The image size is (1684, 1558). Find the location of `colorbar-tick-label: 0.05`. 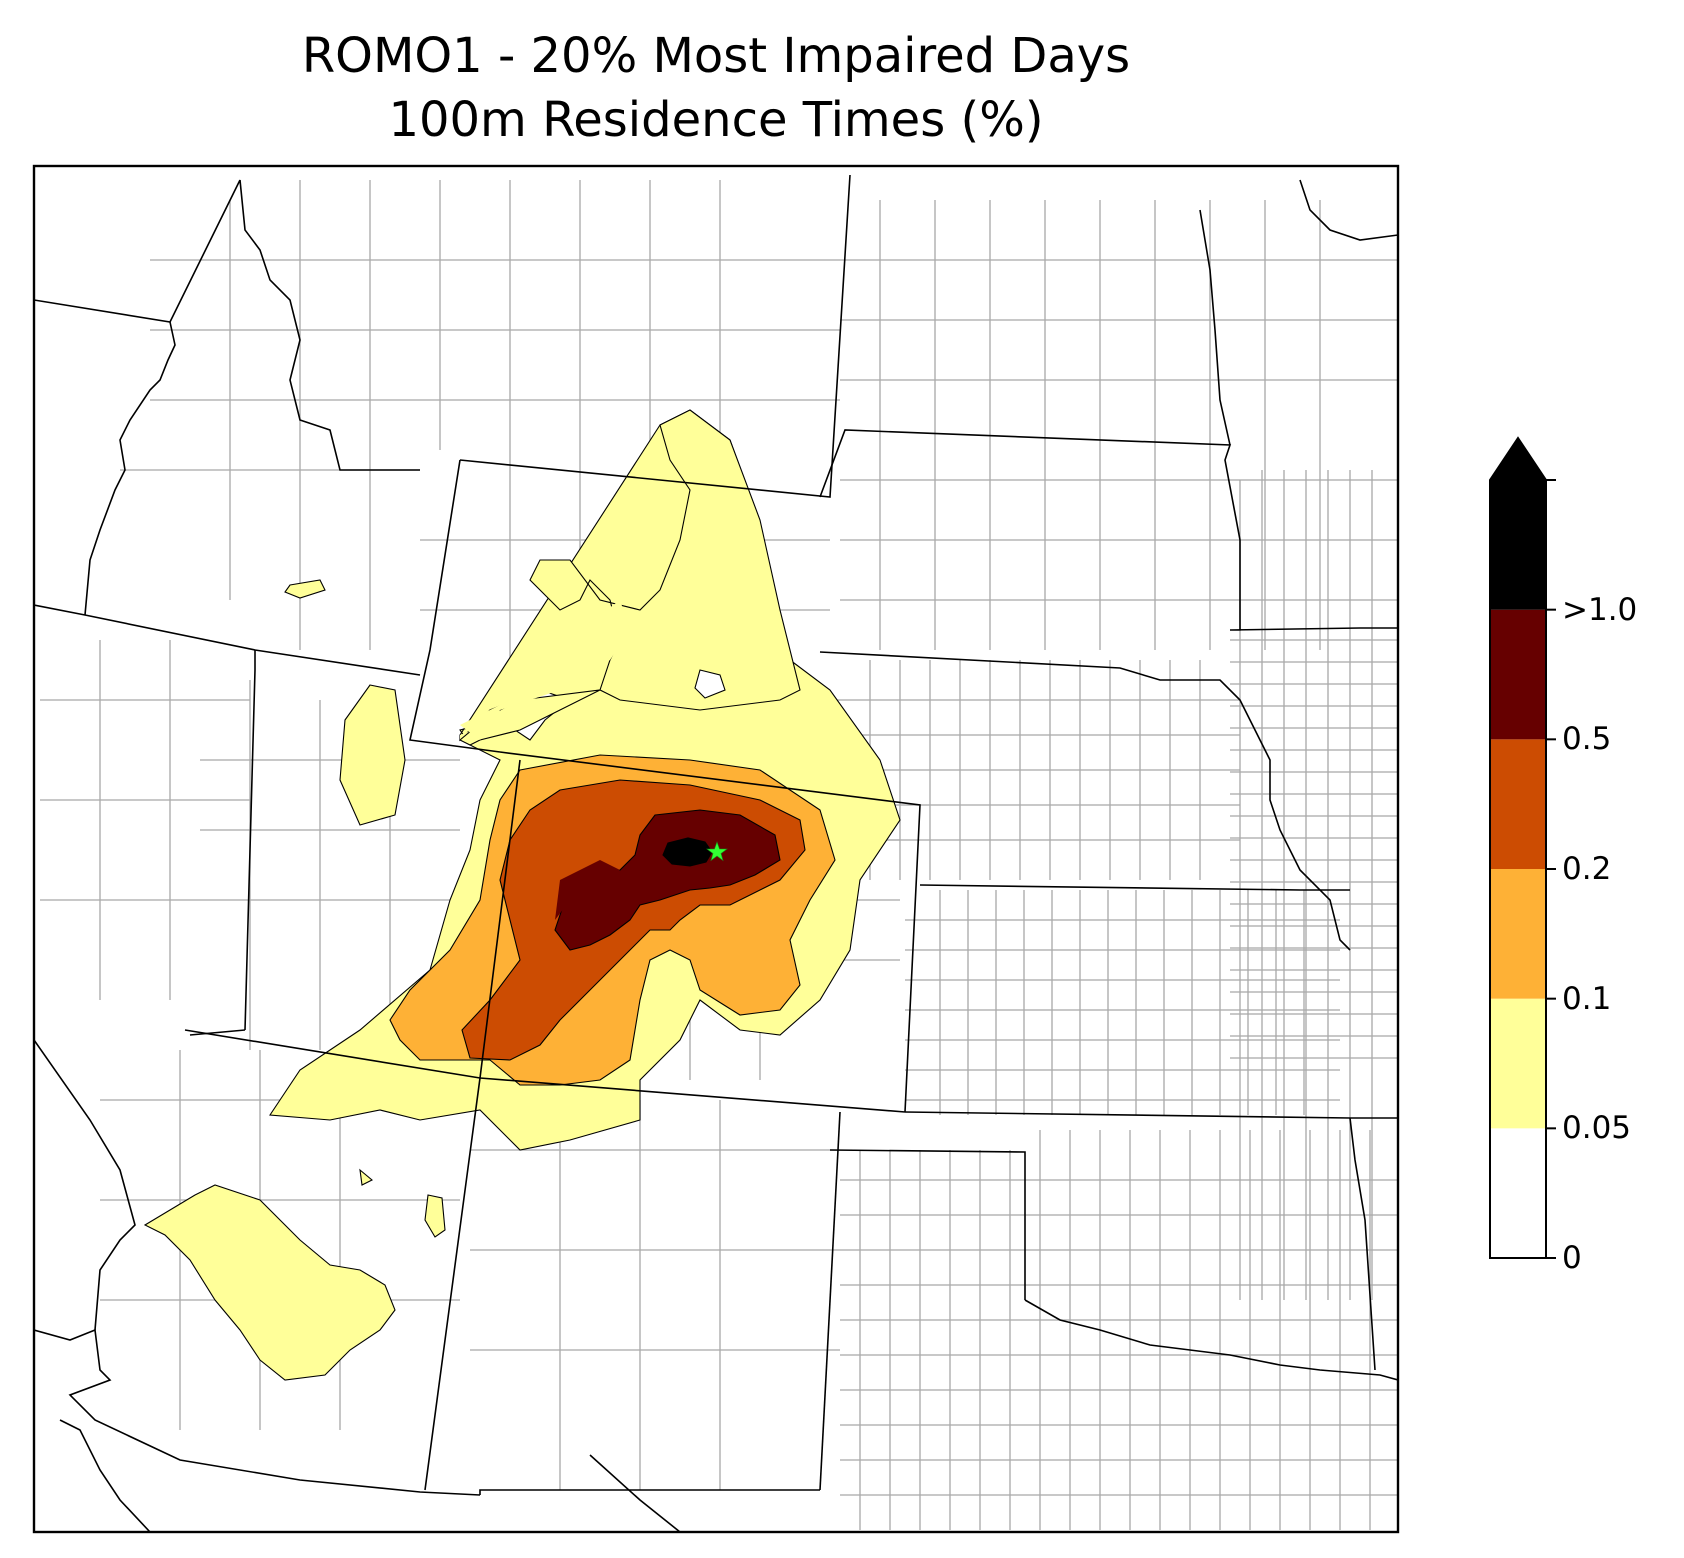

colorbar-tick-label: 0.05 is located at coordinates (1597, 1128).